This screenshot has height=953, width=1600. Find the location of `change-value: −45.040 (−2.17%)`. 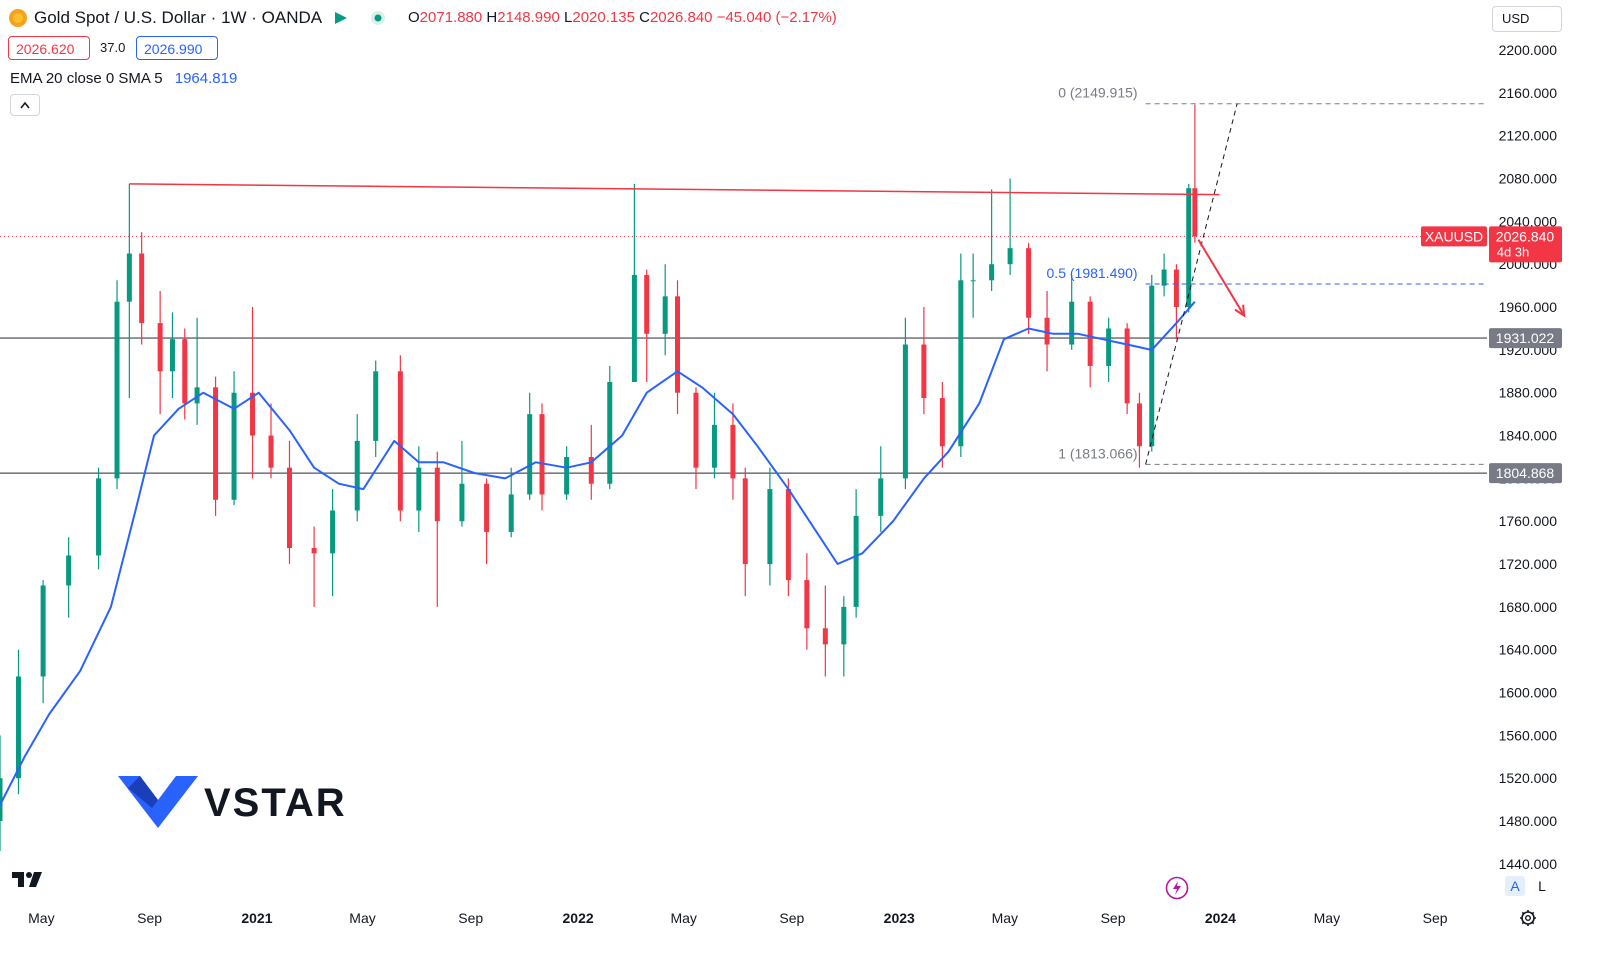

change-value: −45.040 (−2.17%) is located at coordinates (776, 17).